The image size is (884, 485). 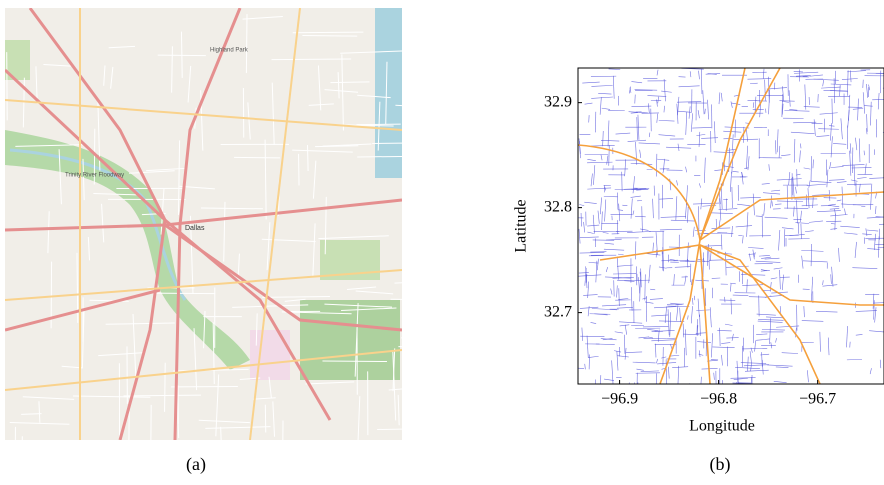 I want to click on x-axis-label: Longitude, so click(x=722, y=426).